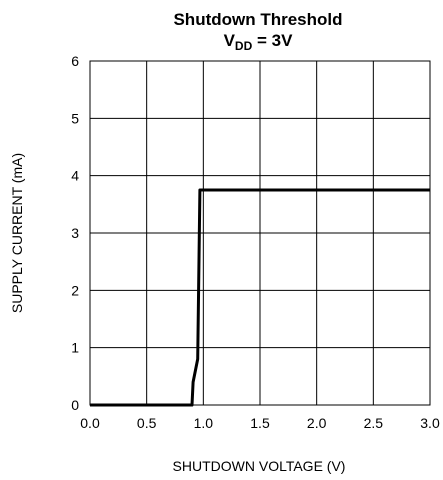  Describe the element at coordinates (430, 423) in the screenshot. I see `x-tick-label: 3.0` at that location.